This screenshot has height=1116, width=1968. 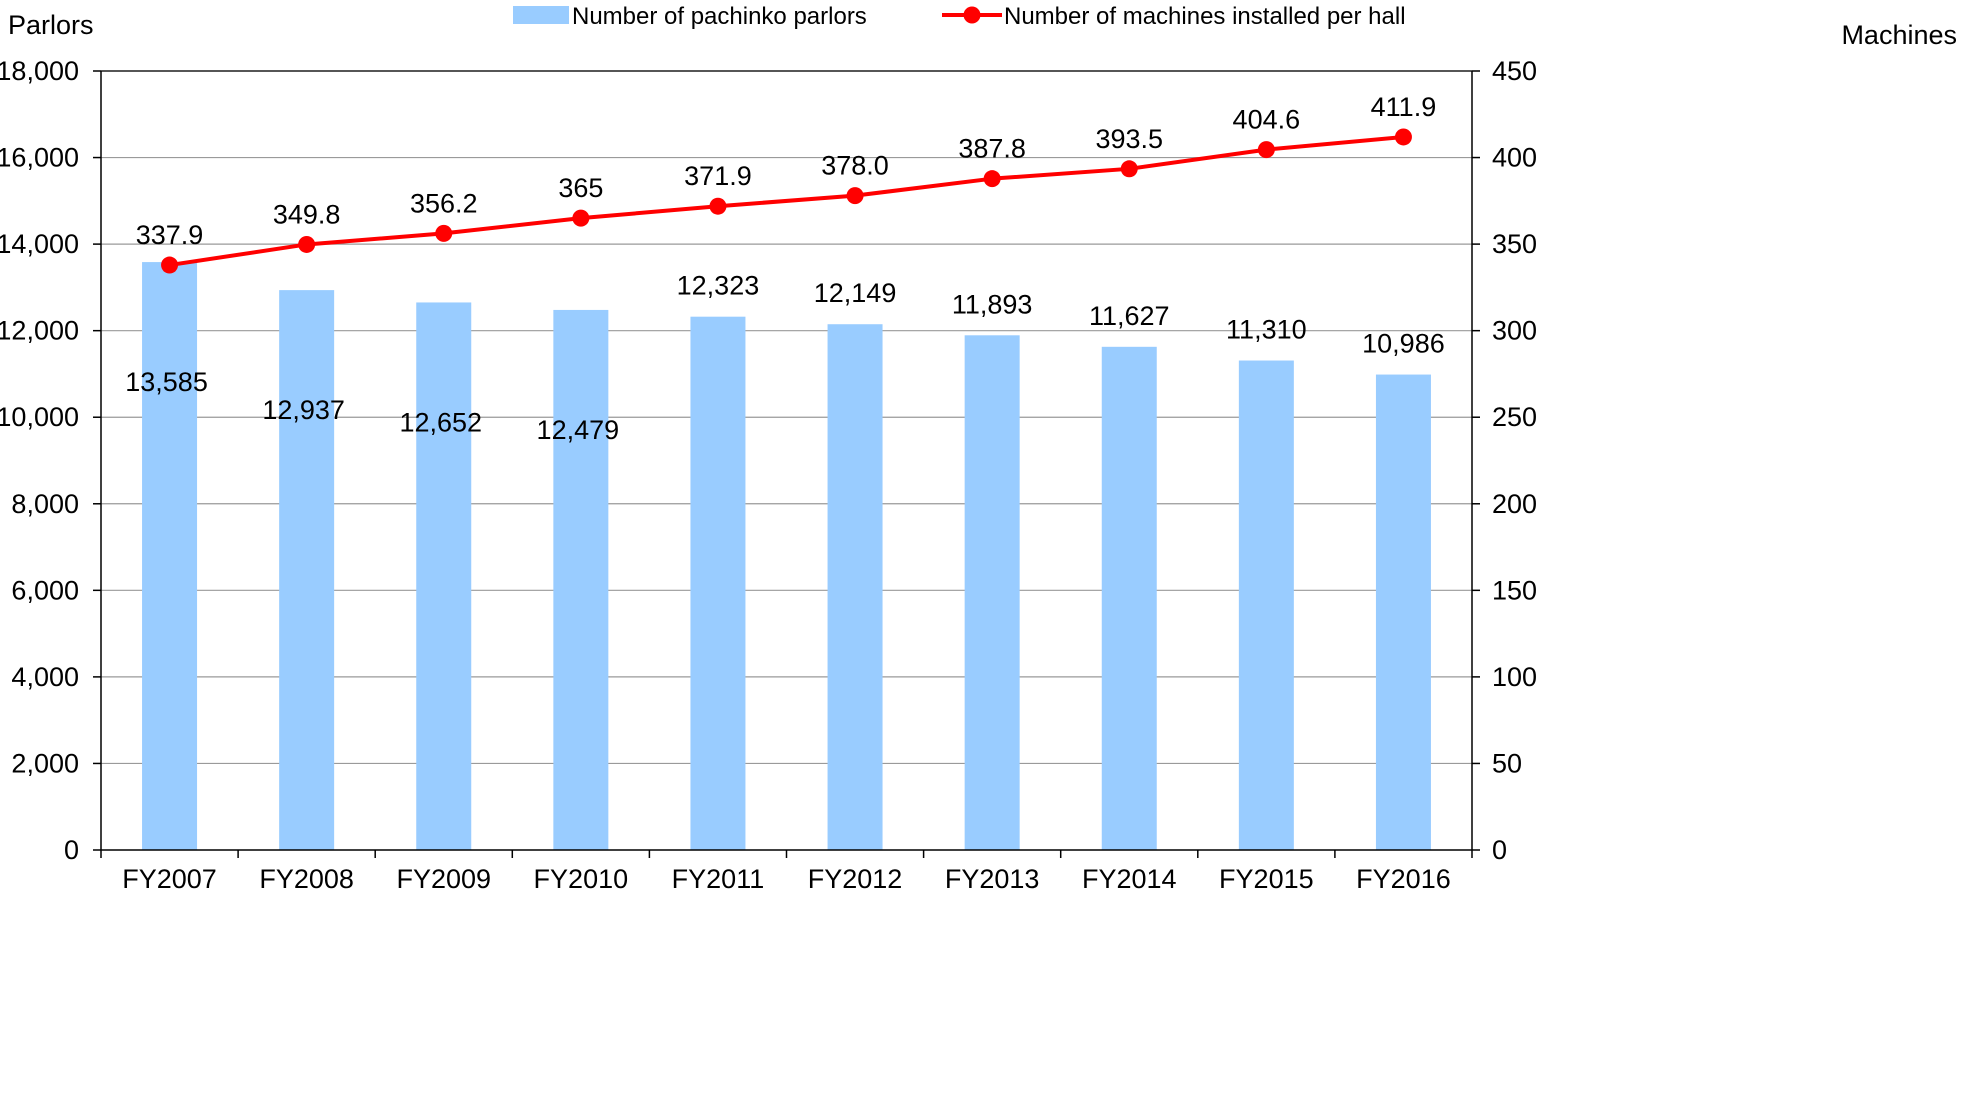 I want to click on x-tick-label: FY2007, so click(x=169, y=879).